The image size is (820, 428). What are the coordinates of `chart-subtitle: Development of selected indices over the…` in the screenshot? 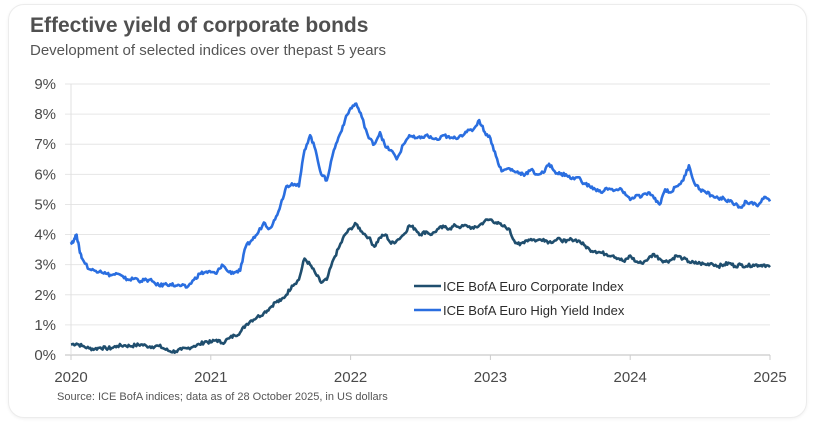 It's located at (208, 50).